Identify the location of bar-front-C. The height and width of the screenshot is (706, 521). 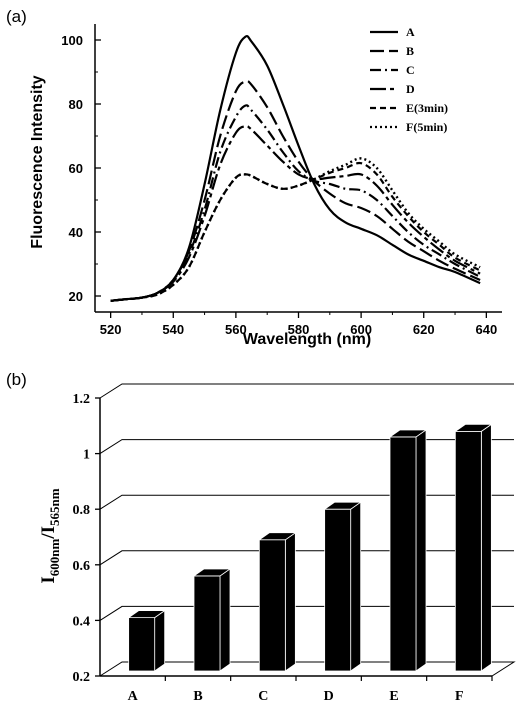
(272, 605).